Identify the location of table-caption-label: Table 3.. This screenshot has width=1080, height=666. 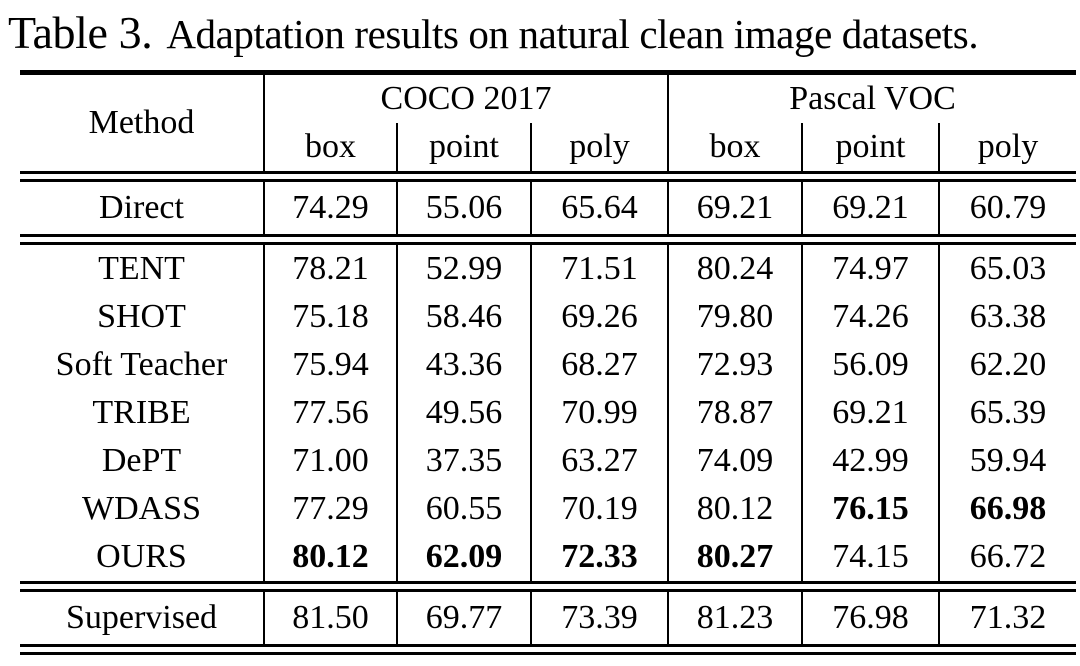
(80, 32).